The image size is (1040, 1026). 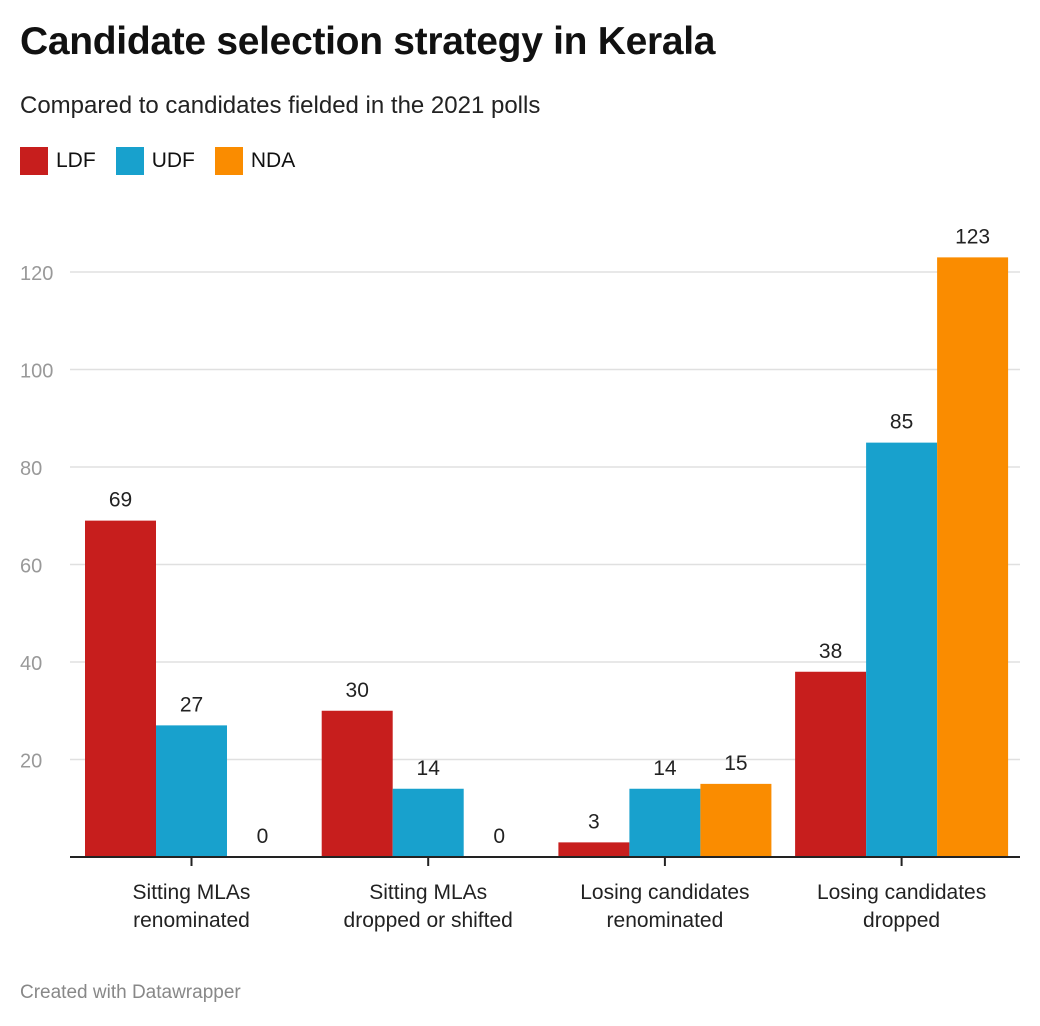 What do you see at coordinates (31, 762) in the screenshot?
I see `y-tick-label: 20` at bounding box center [31, 762].